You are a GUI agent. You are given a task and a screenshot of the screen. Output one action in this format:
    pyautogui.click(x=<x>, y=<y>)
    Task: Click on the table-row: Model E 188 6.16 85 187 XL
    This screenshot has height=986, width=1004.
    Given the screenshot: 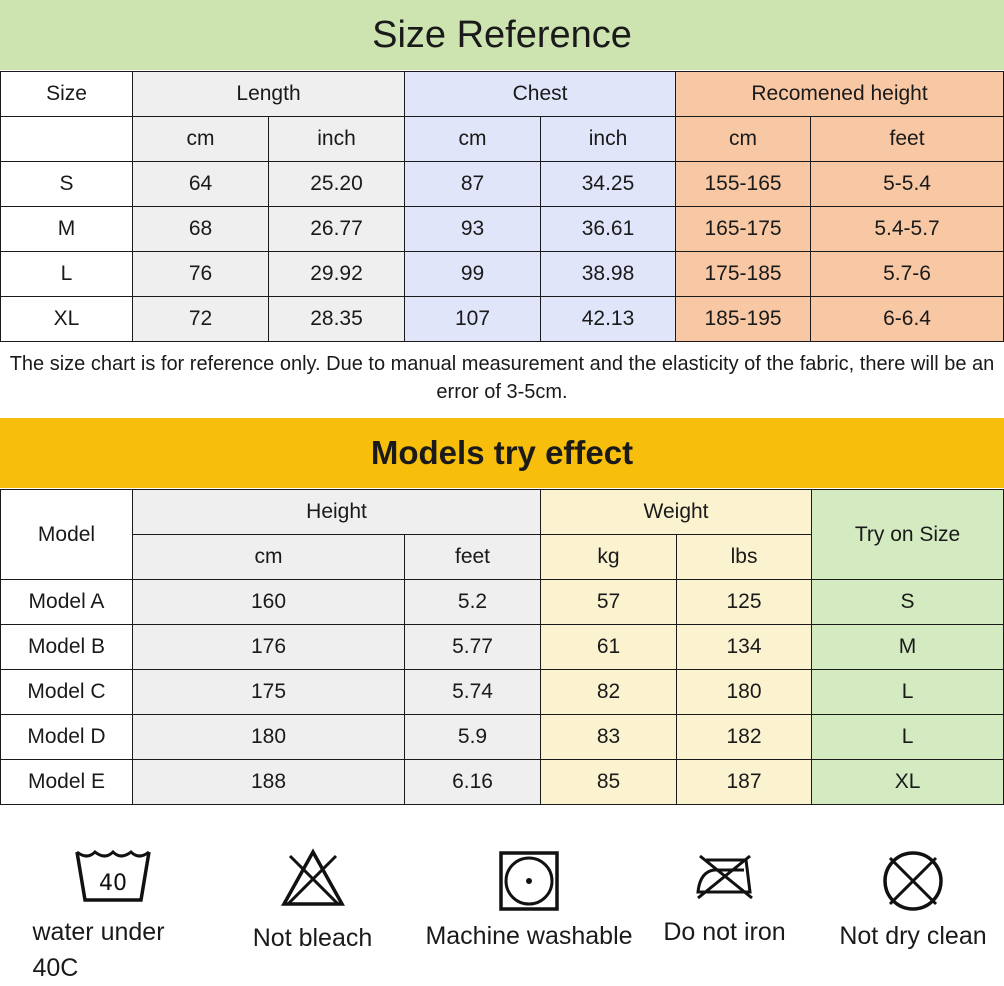 What is the action you would take?
    pyautogui.click(x=502, y=782)
    